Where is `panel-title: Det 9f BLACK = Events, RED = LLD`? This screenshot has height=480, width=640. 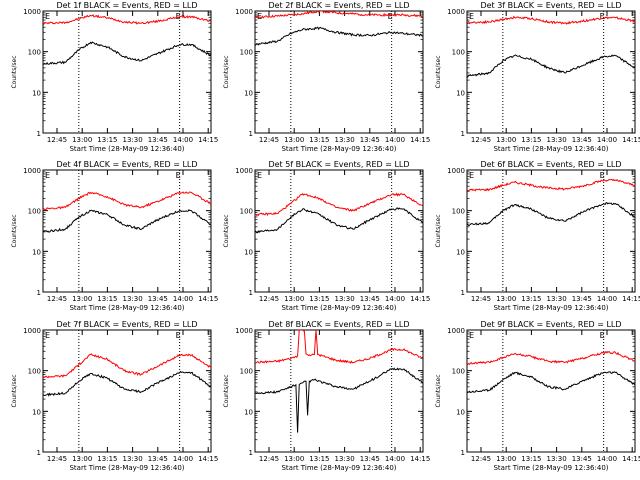 panel-title: Det 9f BLACK = Events, RED = LLD is located at coordinates (550, 324).